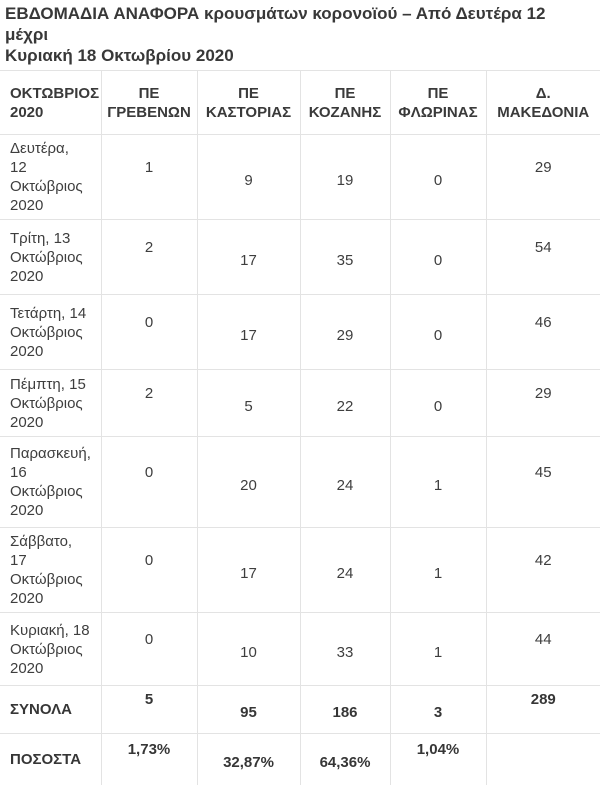 Image resolution: width=600 pixels, height=785 pixels. What do you see at coordinates (345, 260) in the screenshot?
I see `data-row-2-value-3: 35` at bounding box center [345, 260].